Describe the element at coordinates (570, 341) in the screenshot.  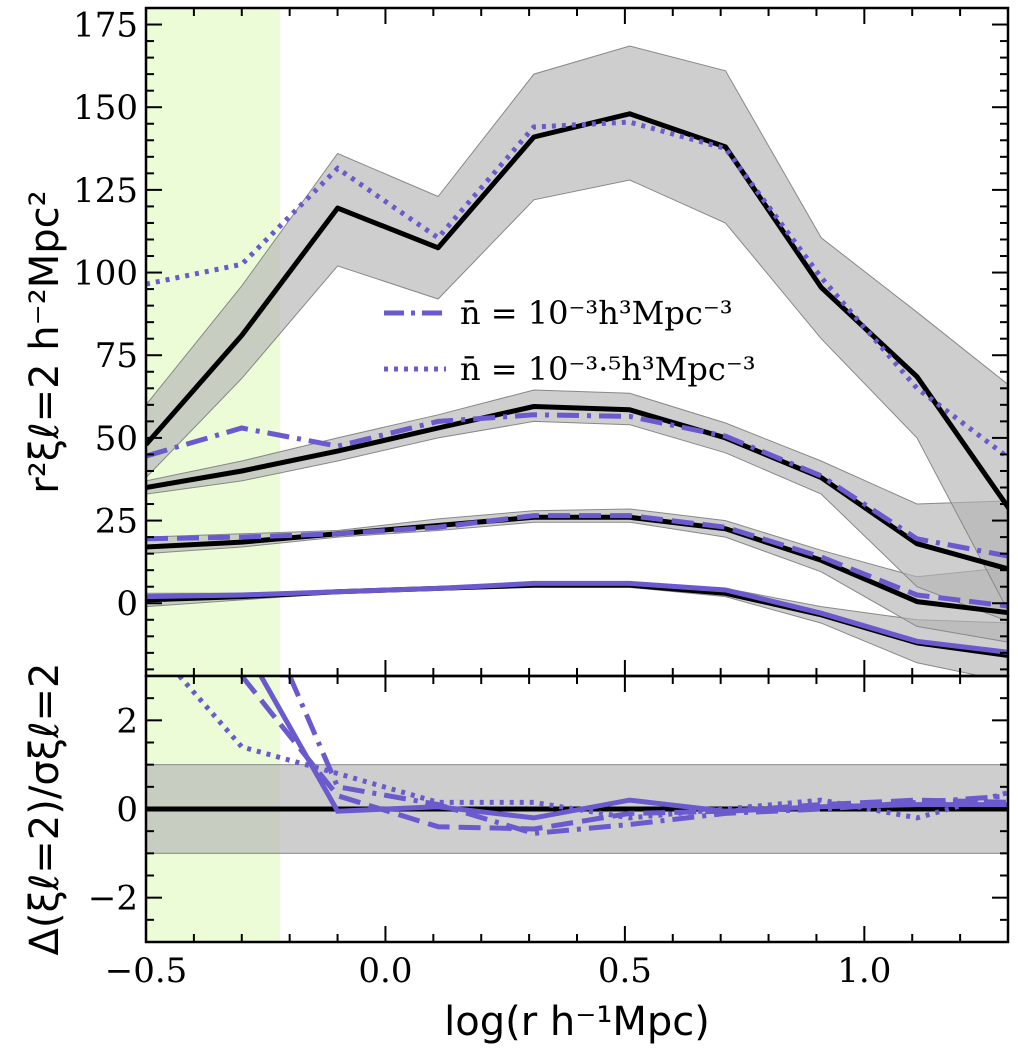
I see `legend: n̄ = 10⁻³h³Mpc⁻³ n̄ = 10⁻³·⁵h³Mpc⁻³` at that location.